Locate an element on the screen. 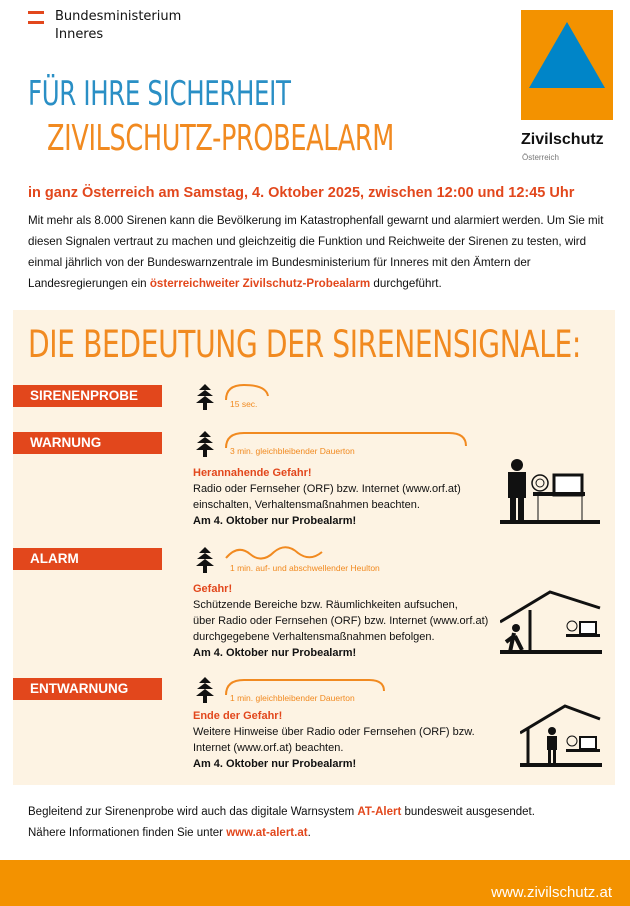  tone-label: 3 min. gleichbleibender Dauerton is located at coordinates (292, 451).